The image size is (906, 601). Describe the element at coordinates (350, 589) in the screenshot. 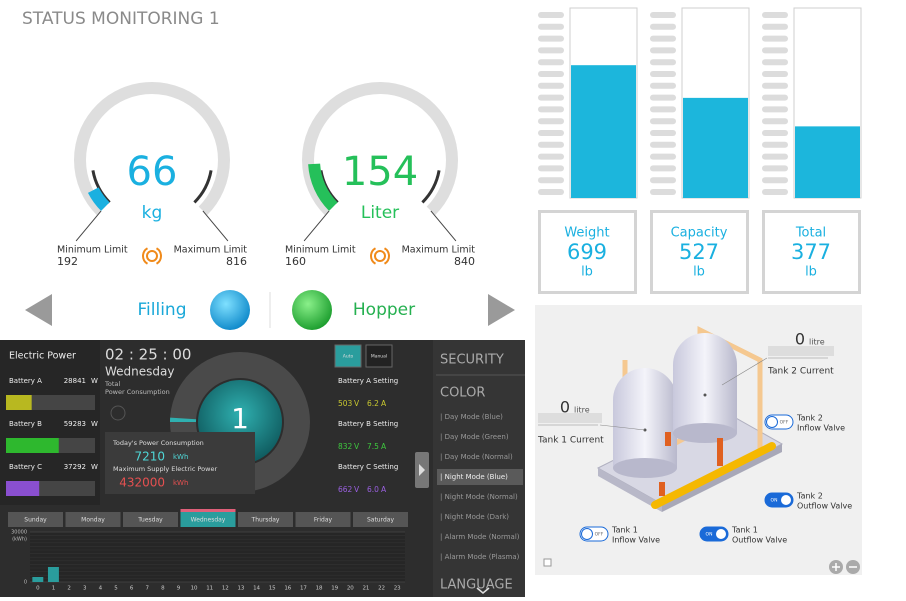

I see `x-tick-label: 20` at that location.